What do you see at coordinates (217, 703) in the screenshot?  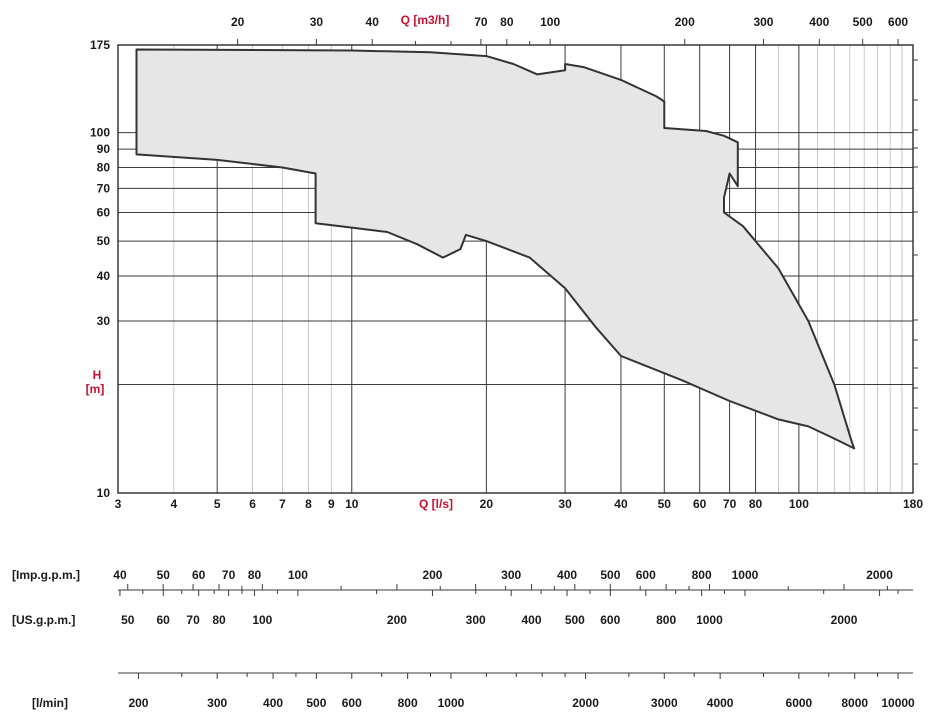 I see `lmin-tick-label: 300` at bounding box center [217, 703].